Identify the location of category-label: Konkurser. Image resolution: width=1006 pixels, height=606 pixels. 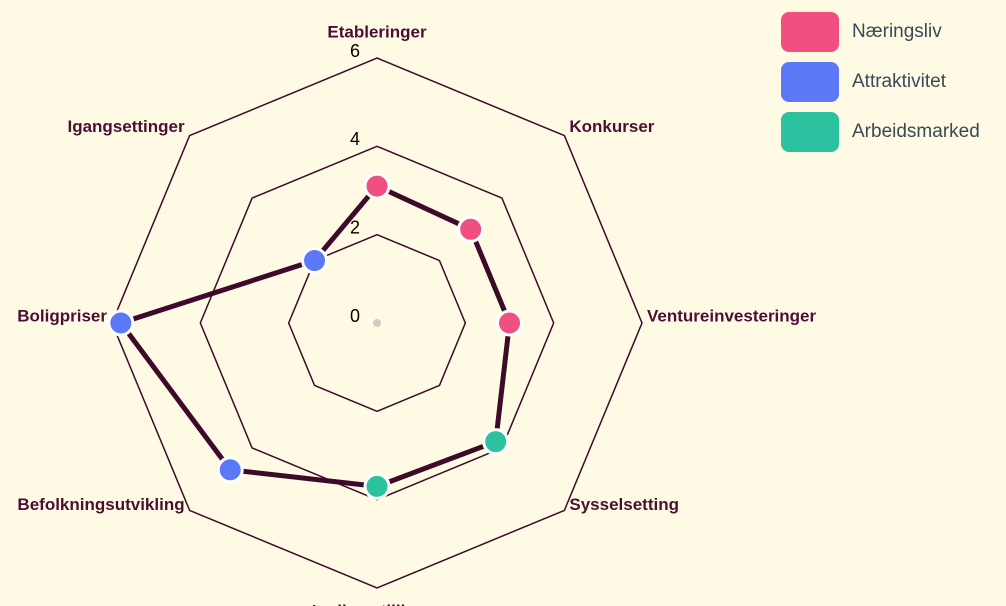
(611, 126).